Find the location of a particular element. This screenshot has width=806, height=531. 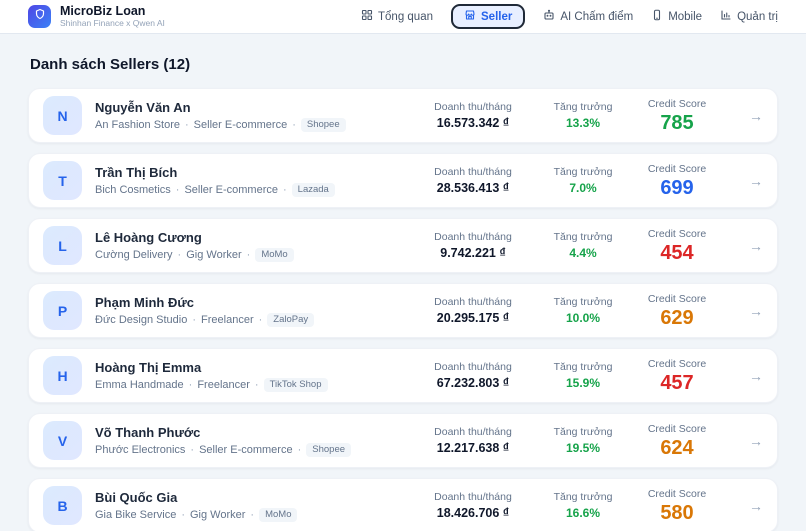

avatar: H is located at coordinates (62, 375).